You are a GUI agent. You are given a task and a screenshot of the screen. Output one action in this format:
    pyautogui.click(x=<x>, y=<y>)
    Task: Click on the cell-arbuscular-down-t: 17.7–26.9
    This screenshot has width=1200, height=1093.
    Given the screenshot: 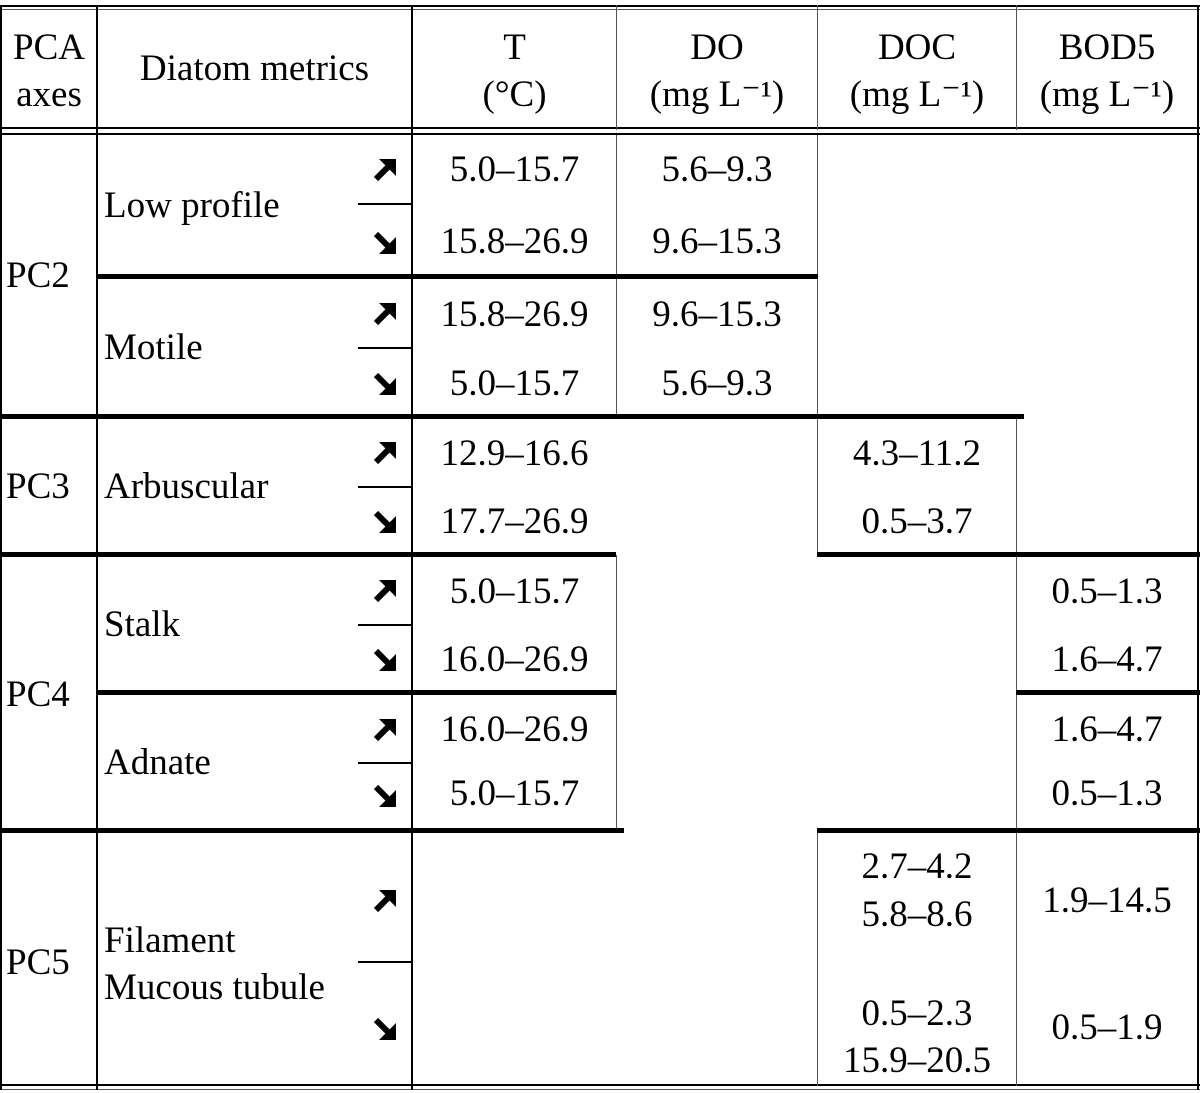 What is the action you would take?
    pyautogui.click(x=514, y=521)
    